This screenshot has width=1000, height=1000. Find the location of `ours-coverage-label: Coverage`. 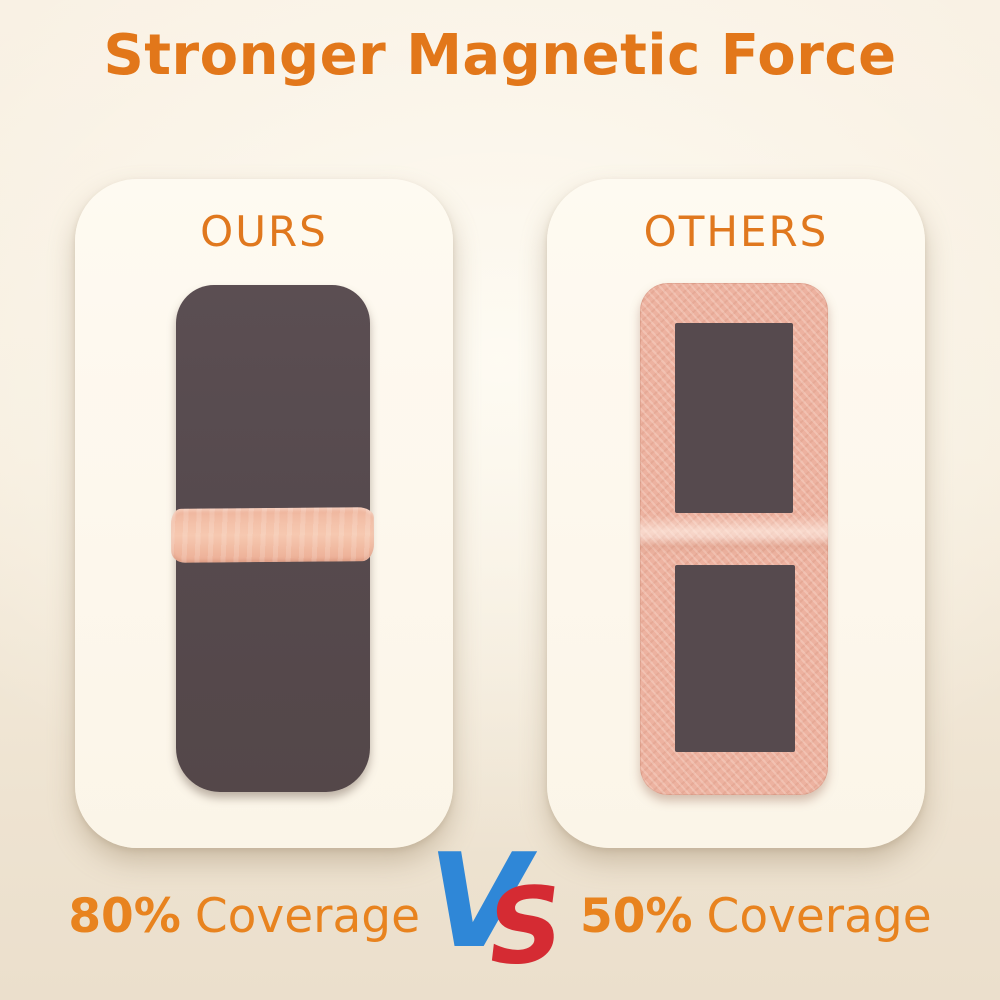

ours-coverage-label: Coverage is located at coordinates (307, 916).